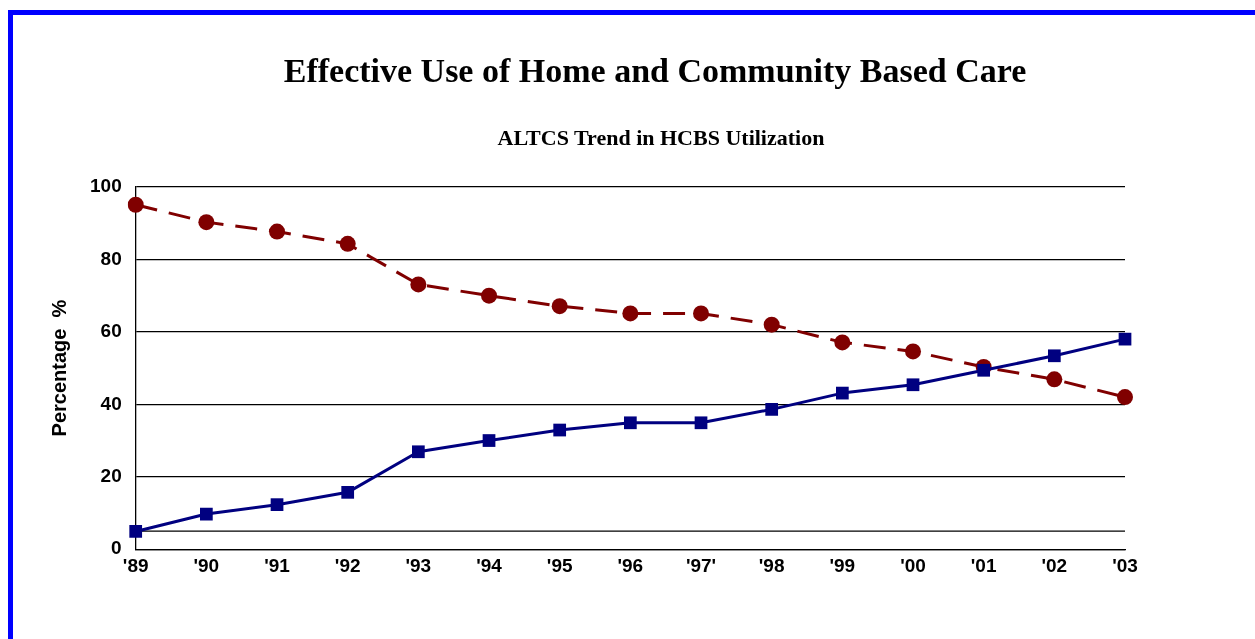 The width and height of the screenshot is (1255, 639). I want to click on x-tick-label: '97', so click(701, 565).